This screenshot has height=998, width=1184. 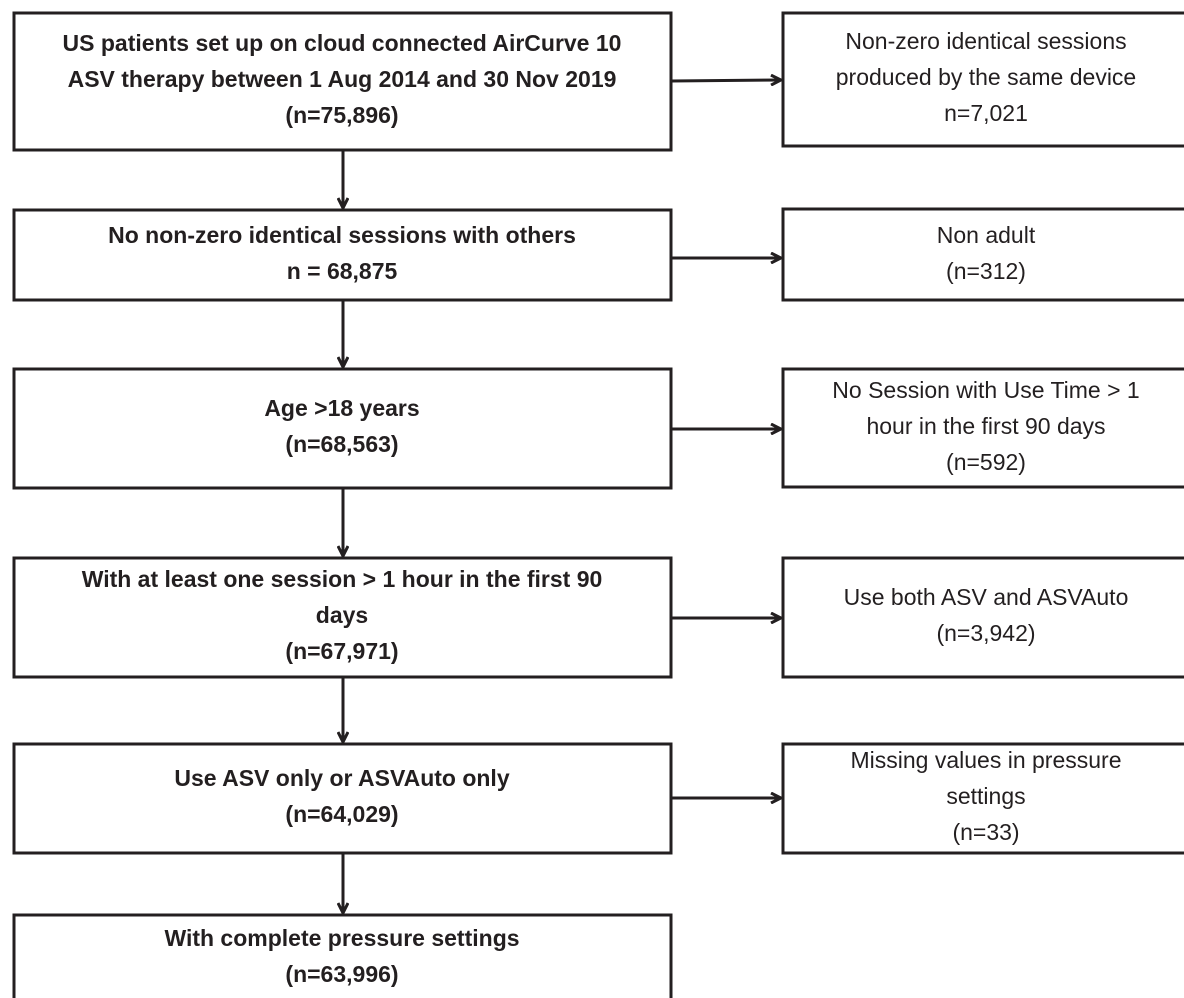 I want to click on main-box-text: Age >18 years, so click(x=341, y=408).